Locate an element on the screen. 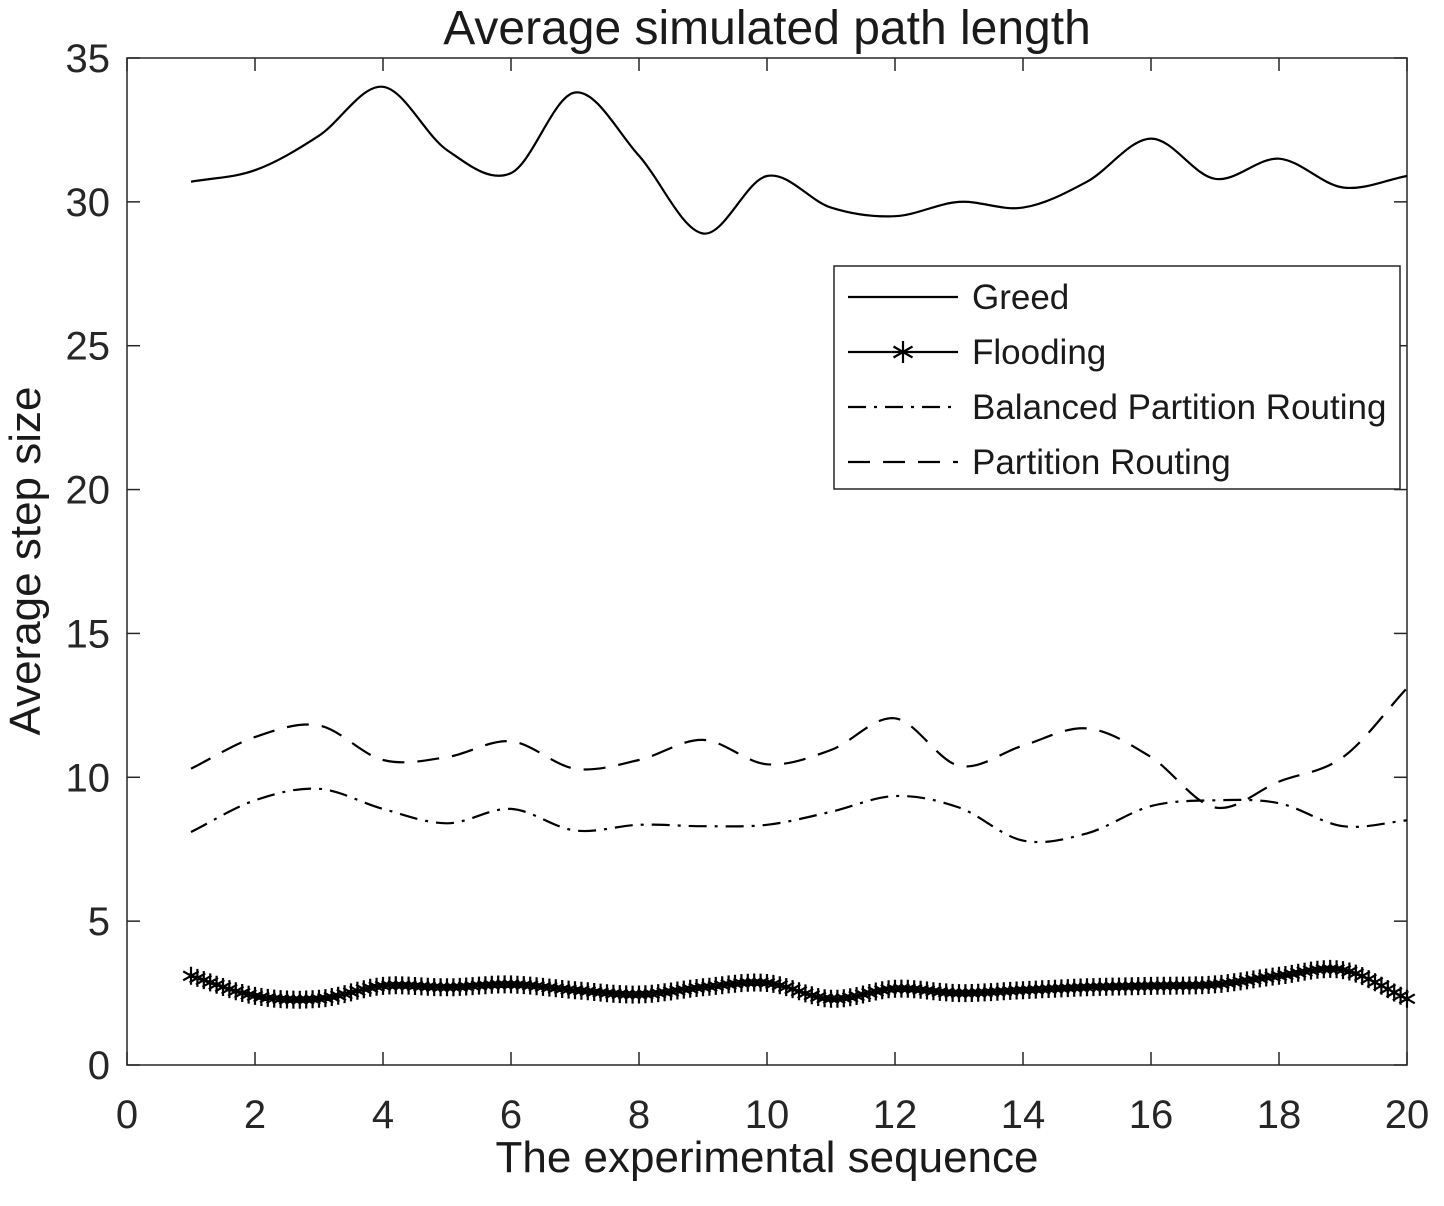 This screenshot has width=1444, height=1206. y-tick-label: 35 is located at coordinates (88, 59).